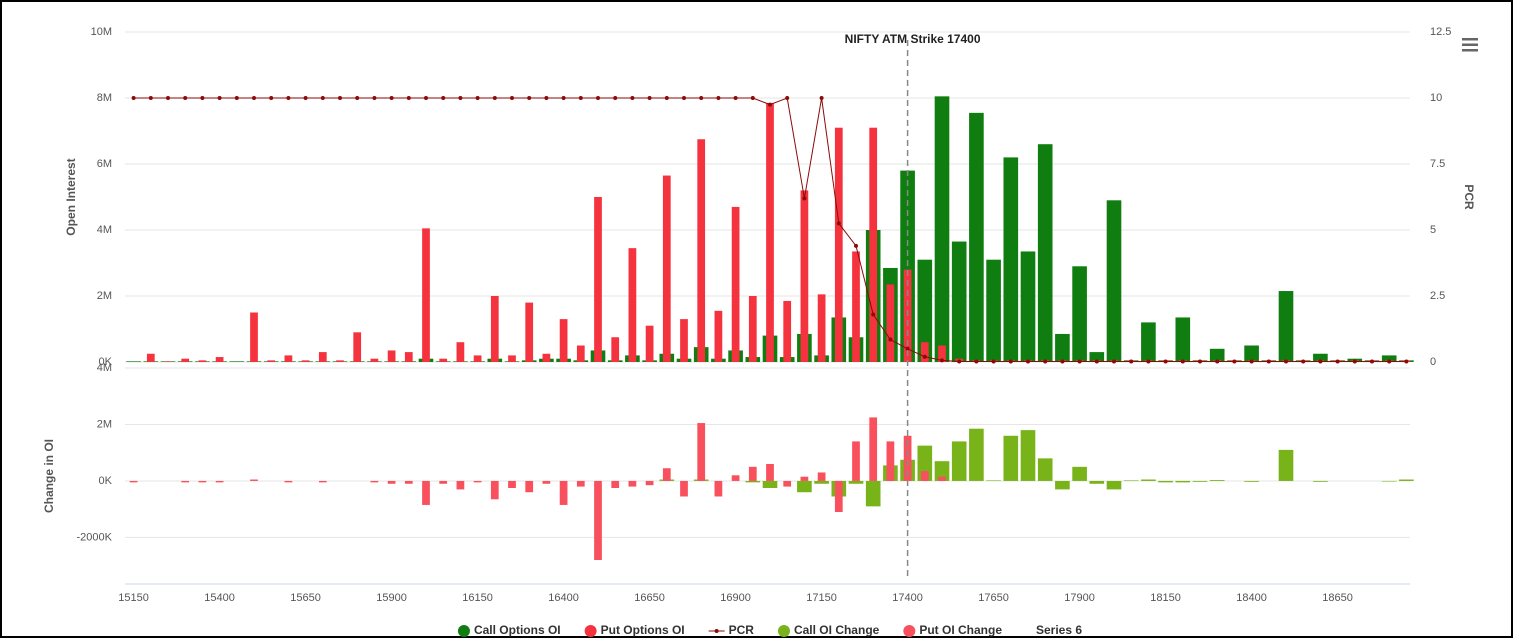 This screenshot has height=638, width=1513. Describe the element at coordinates (1337, 598) in the screenshot. I see `x-tick-label: 18650` at that location.